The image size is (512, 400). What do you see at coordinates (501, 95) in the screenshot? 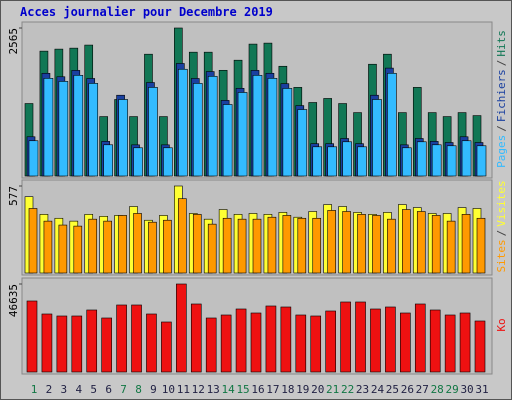
I see `legend-entry: Fichiers` at bounding box center [501, 95].